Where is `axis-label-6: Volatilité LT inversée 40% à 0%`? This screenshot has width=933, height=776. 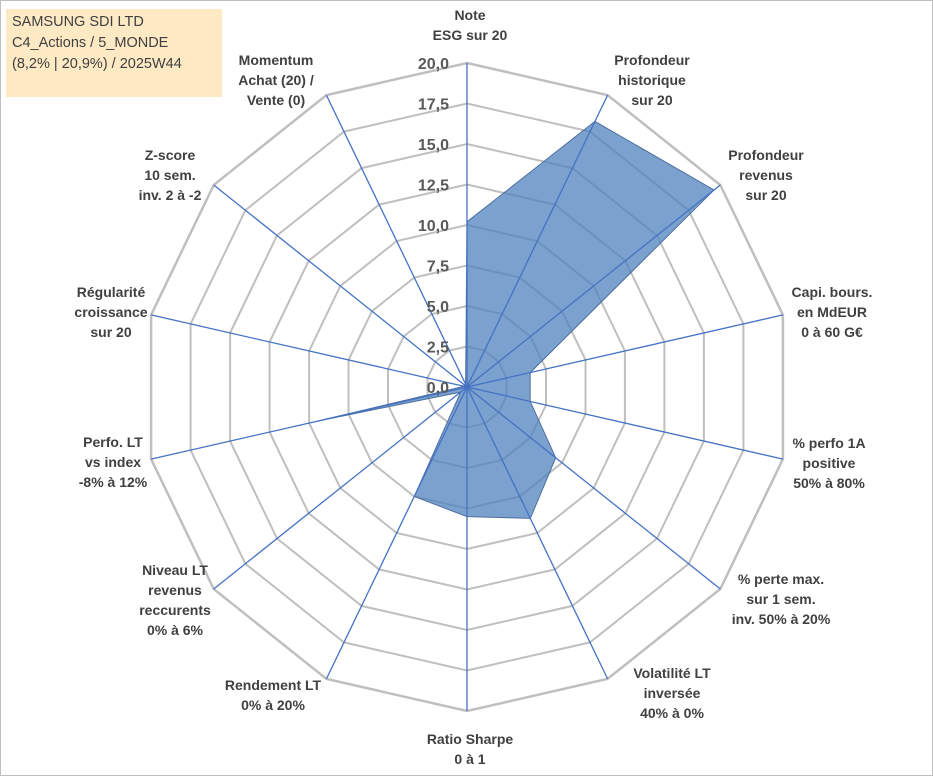
axis-label-6: Volatilité LT inversée 40% à 0% is located at coordinates (672, 693).